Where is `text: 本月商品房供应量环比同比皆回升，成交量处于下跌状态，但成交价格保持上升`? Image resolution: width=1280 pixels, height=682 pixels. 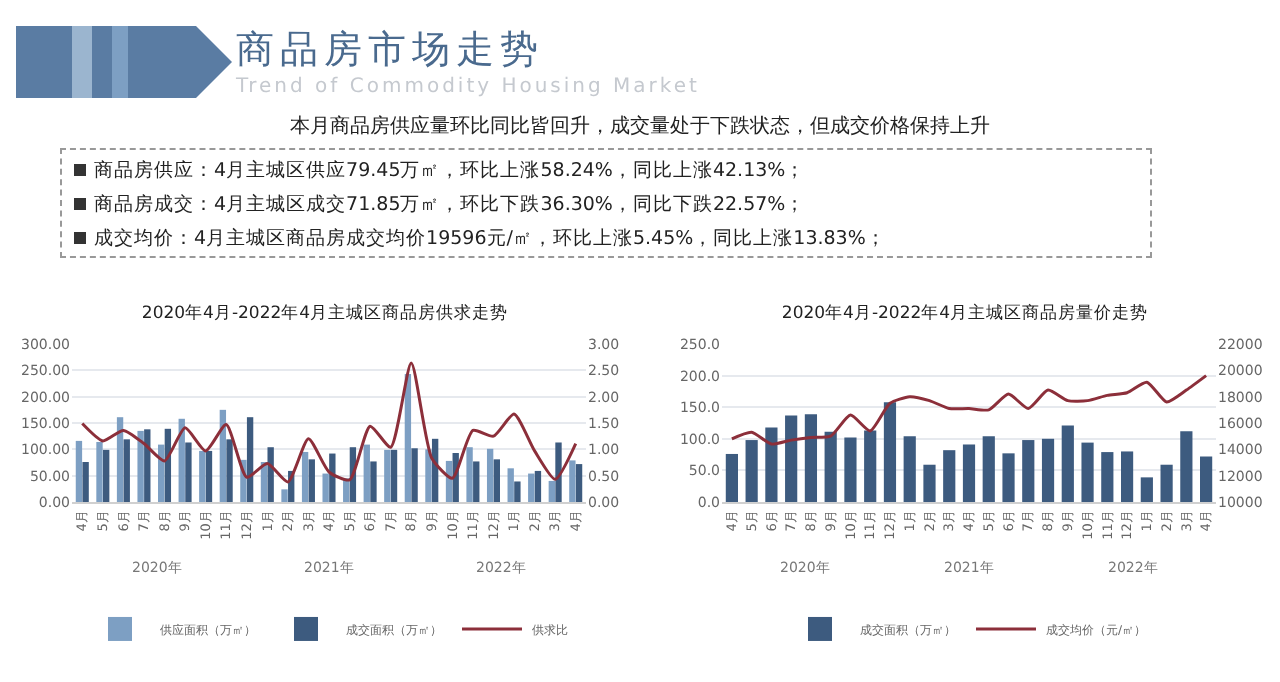 text: 本月商品房供应量环比同比皆回升，成交量处于下跌状态，但成交价格保持上升 is located at coordinates (640, 126).